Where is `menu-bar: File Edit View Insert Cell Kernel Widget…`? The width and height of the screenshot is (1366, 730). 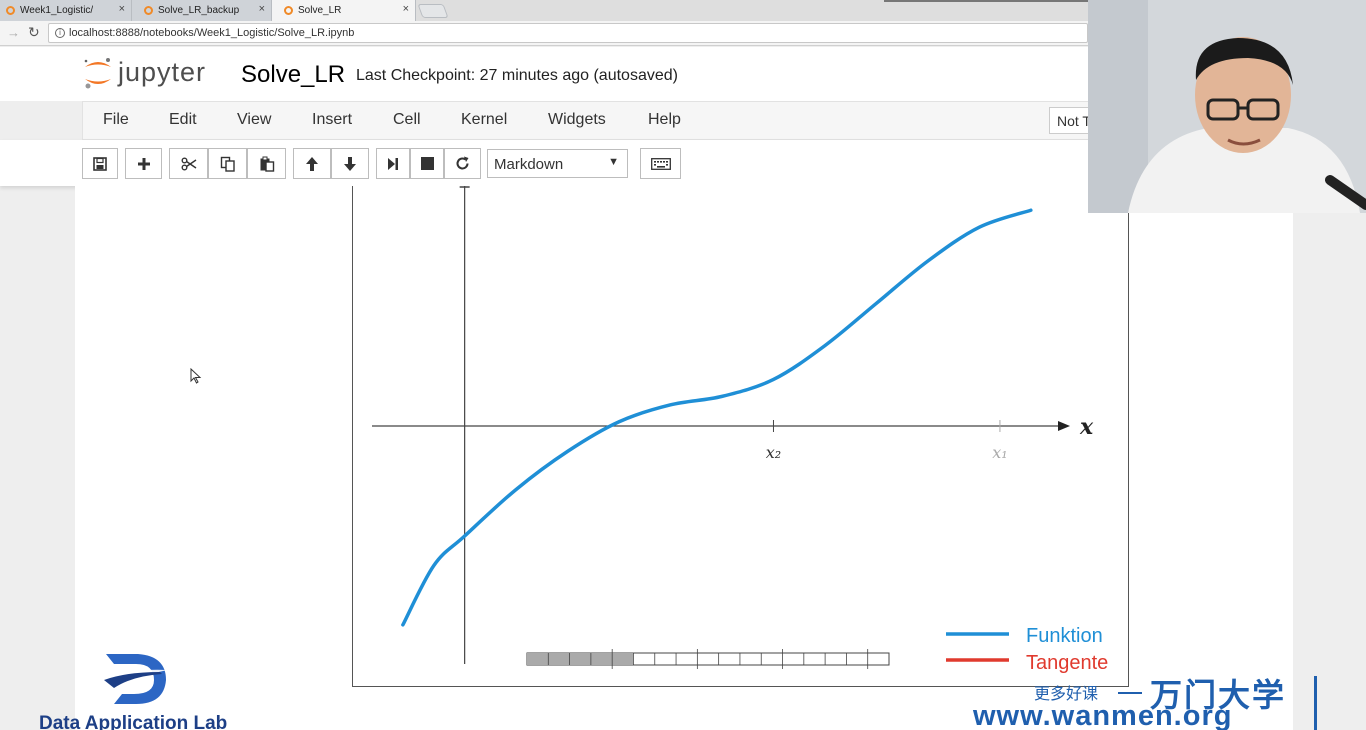 menu-bar: File Edit View Insert Cell Kernel Widget… is located at coordinates (587, 120).